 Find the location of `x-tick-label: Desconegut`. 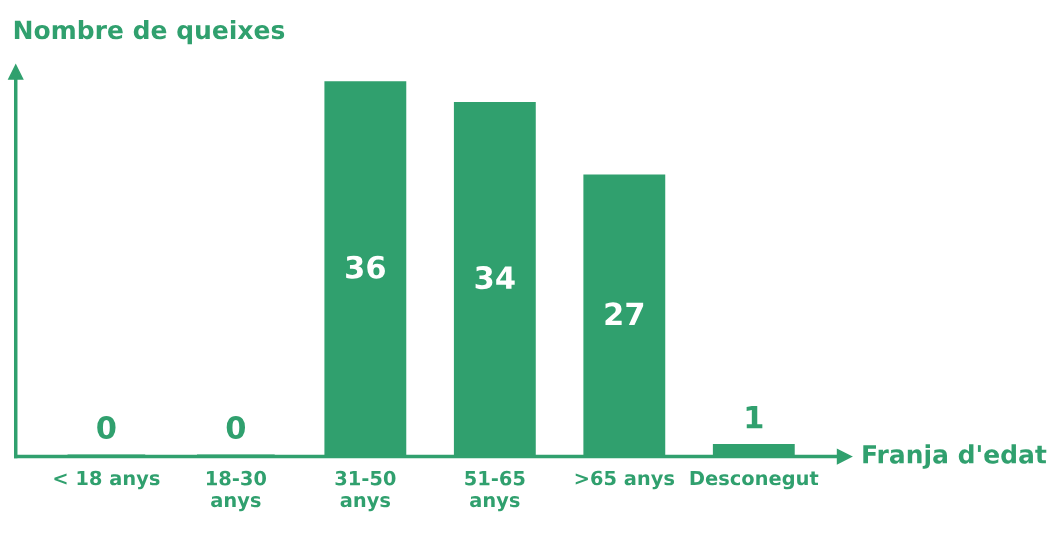

x-tick-label: Desconegut is located at coordinates (754, 480).